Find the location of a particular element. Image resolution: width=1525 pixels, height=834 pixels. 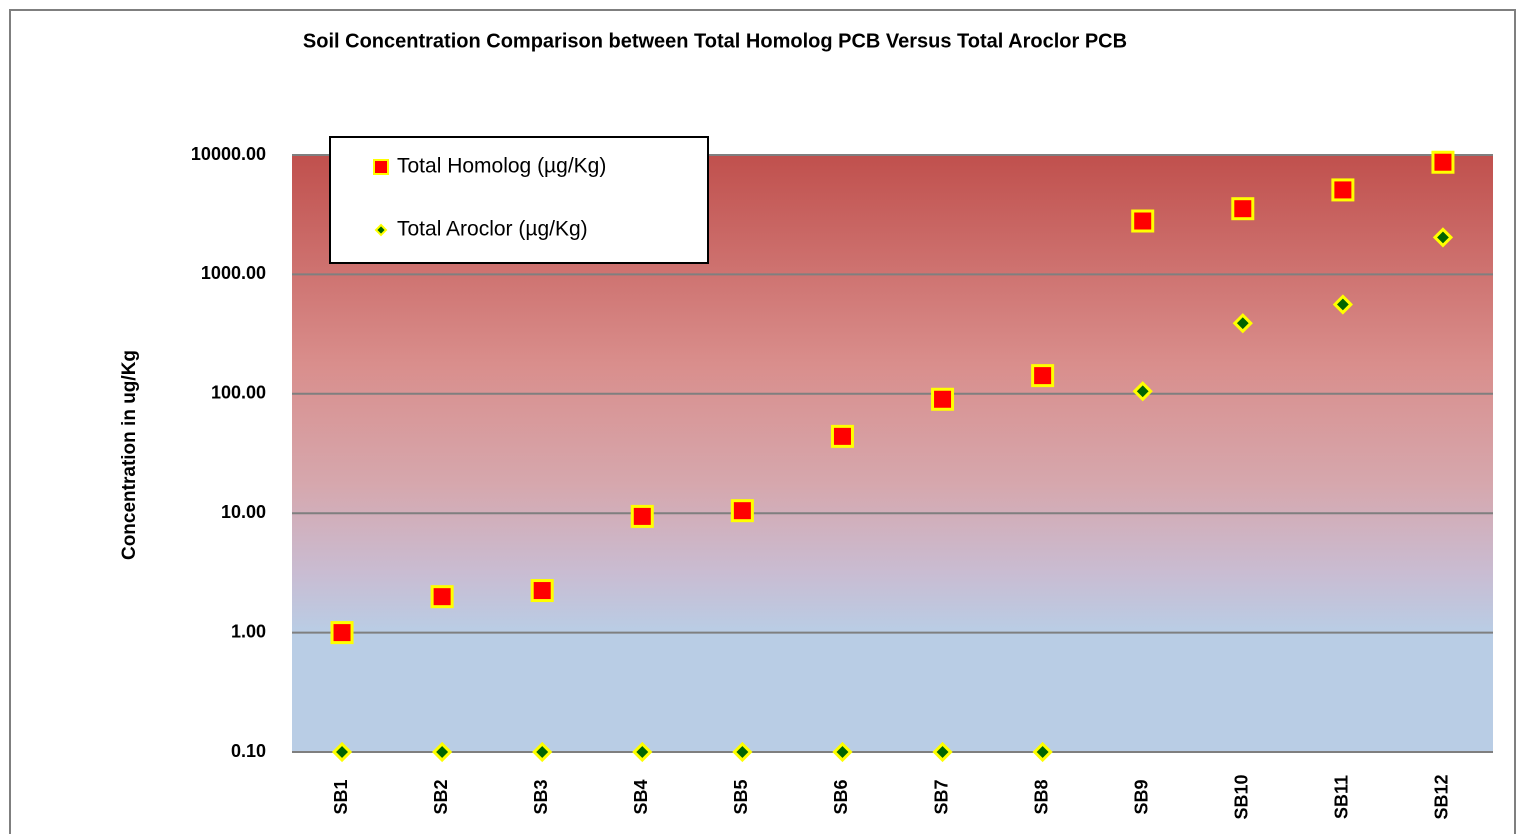

x-tick-label: SB7 is located at coordinates (941, 796).